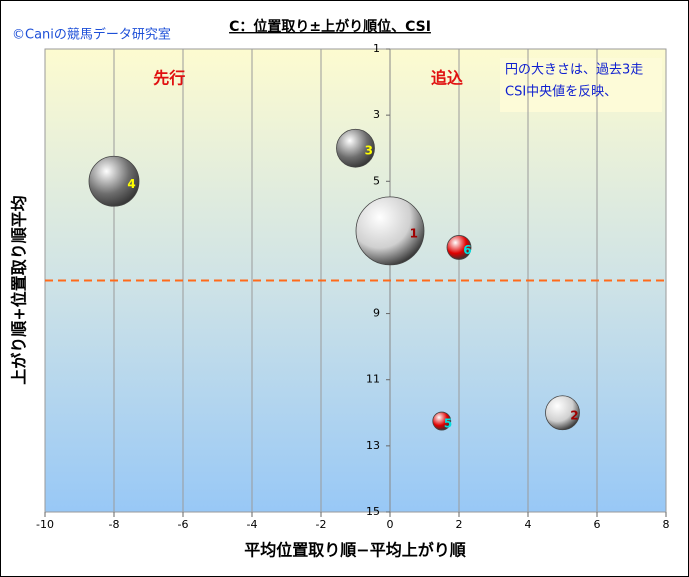  Describe the element at coordinates (376, 114) in the screenshot. I see `y-tick-label: 3` at that location.